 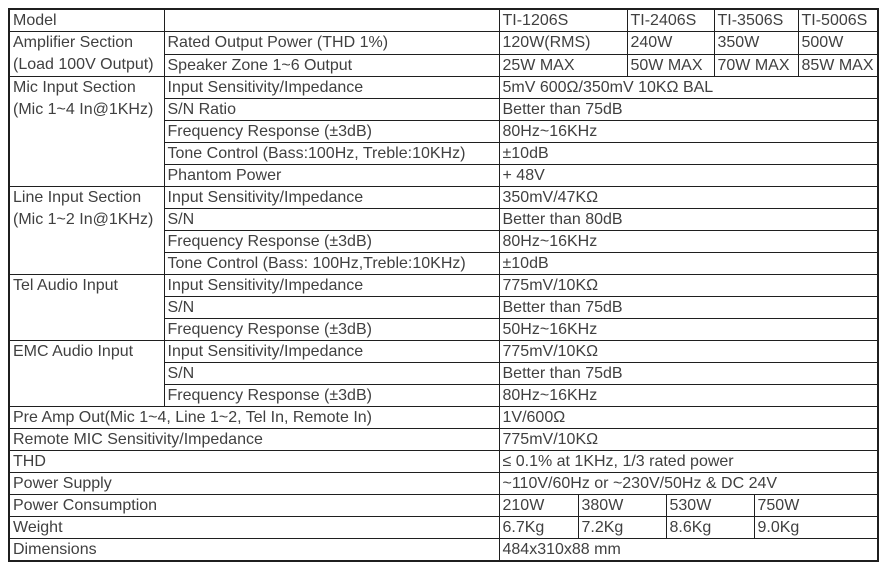 What do you see at coordinates (331, 153) in the screenshot?
I see `attribute-cell: Tone Control (Bass:100Hz, Treble:10KHz)` at bounding box center [331, 153].